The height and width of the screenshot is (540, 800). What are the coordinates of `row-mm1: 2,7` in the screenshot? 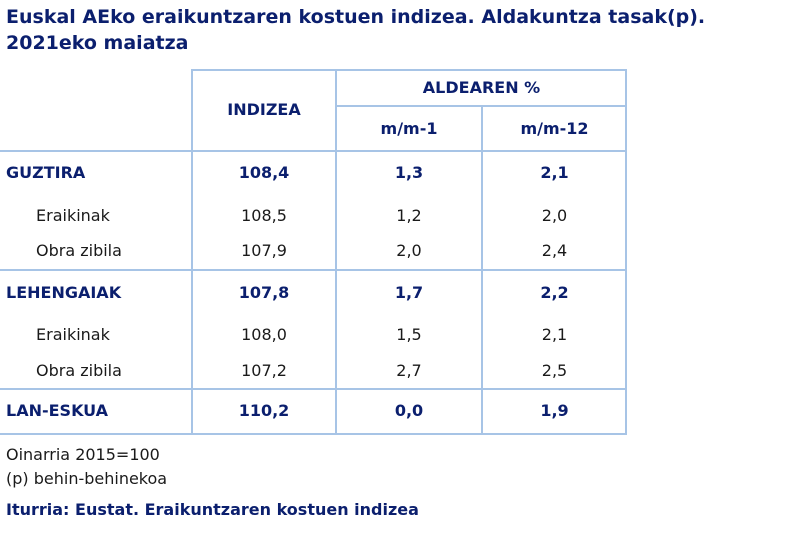 It's located at (409, 370).